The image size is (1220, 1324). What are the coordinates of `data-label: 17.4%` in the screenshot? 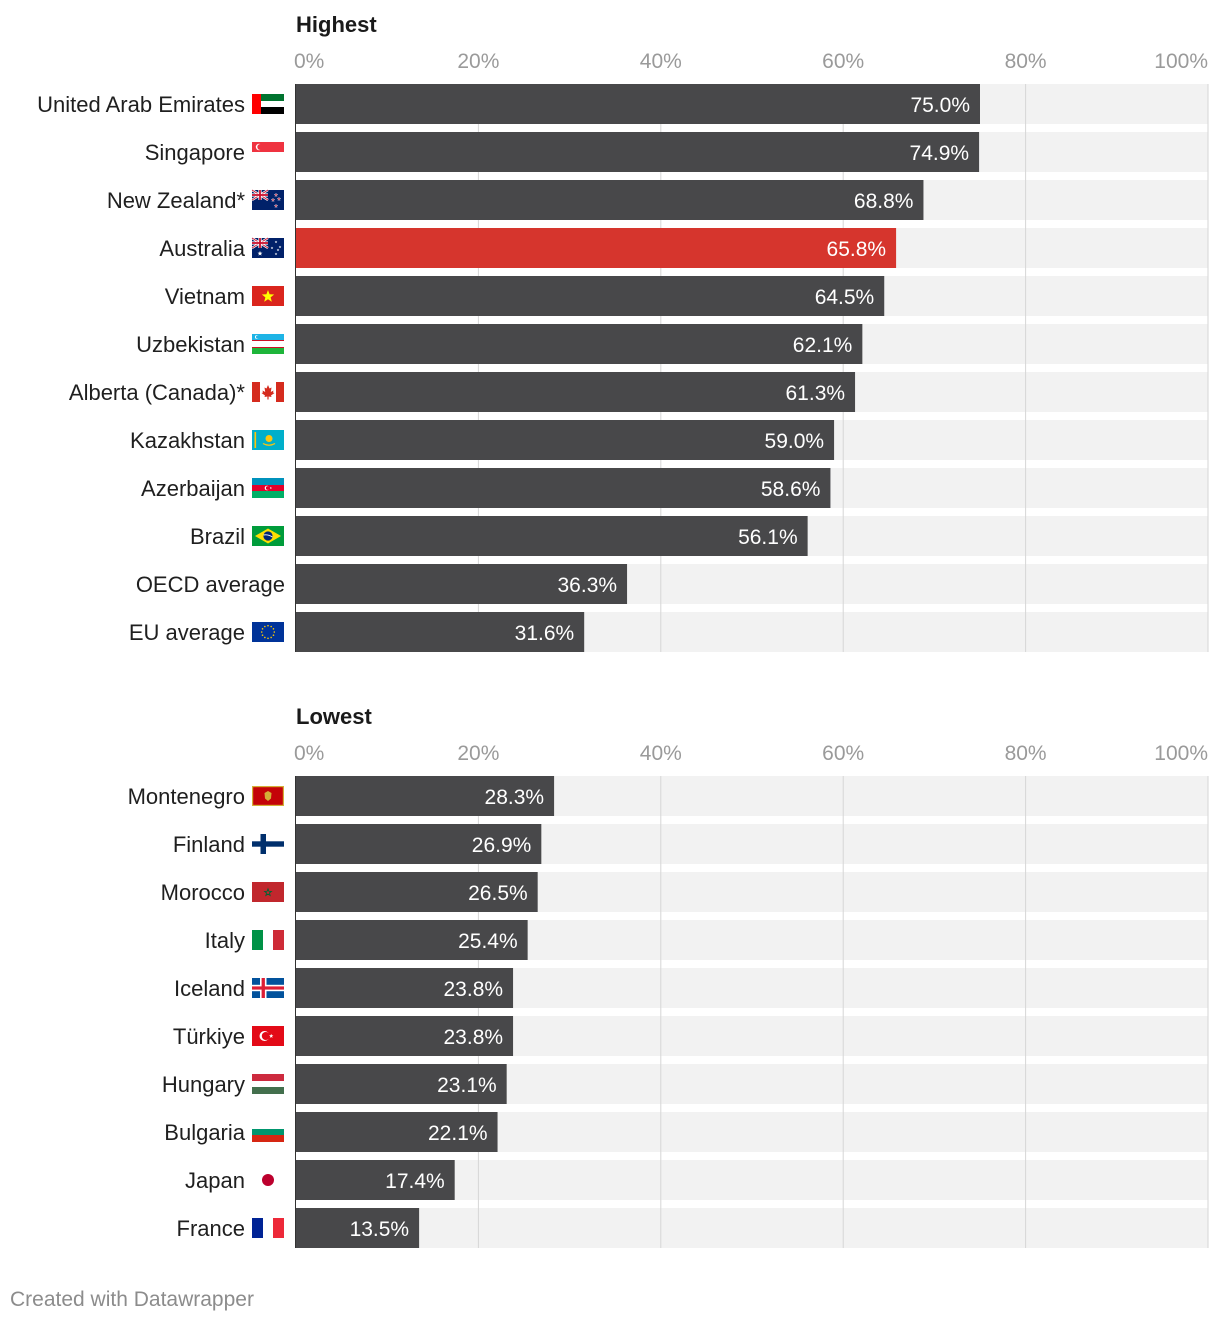 It's located at (415, 1181).